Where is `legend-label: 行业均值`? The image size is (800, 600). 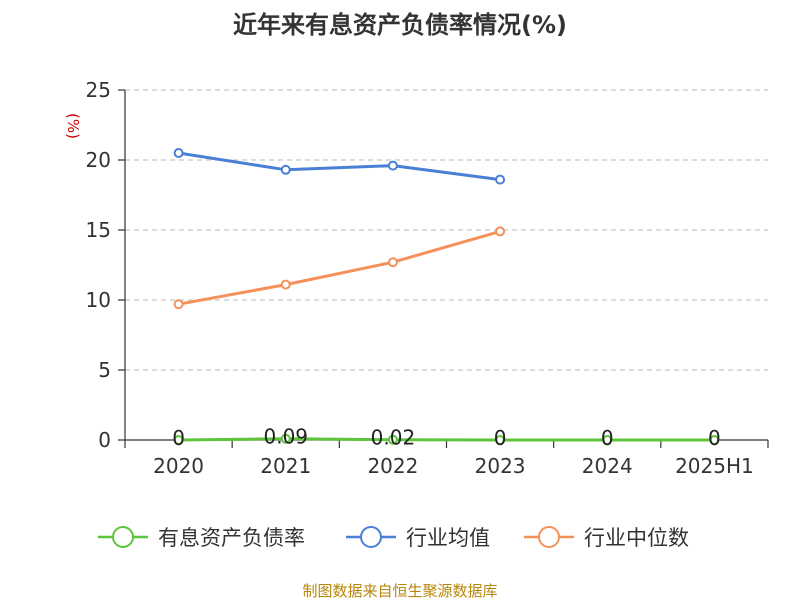 legend-label: 行业均值 is located at coordinates (448, 538).